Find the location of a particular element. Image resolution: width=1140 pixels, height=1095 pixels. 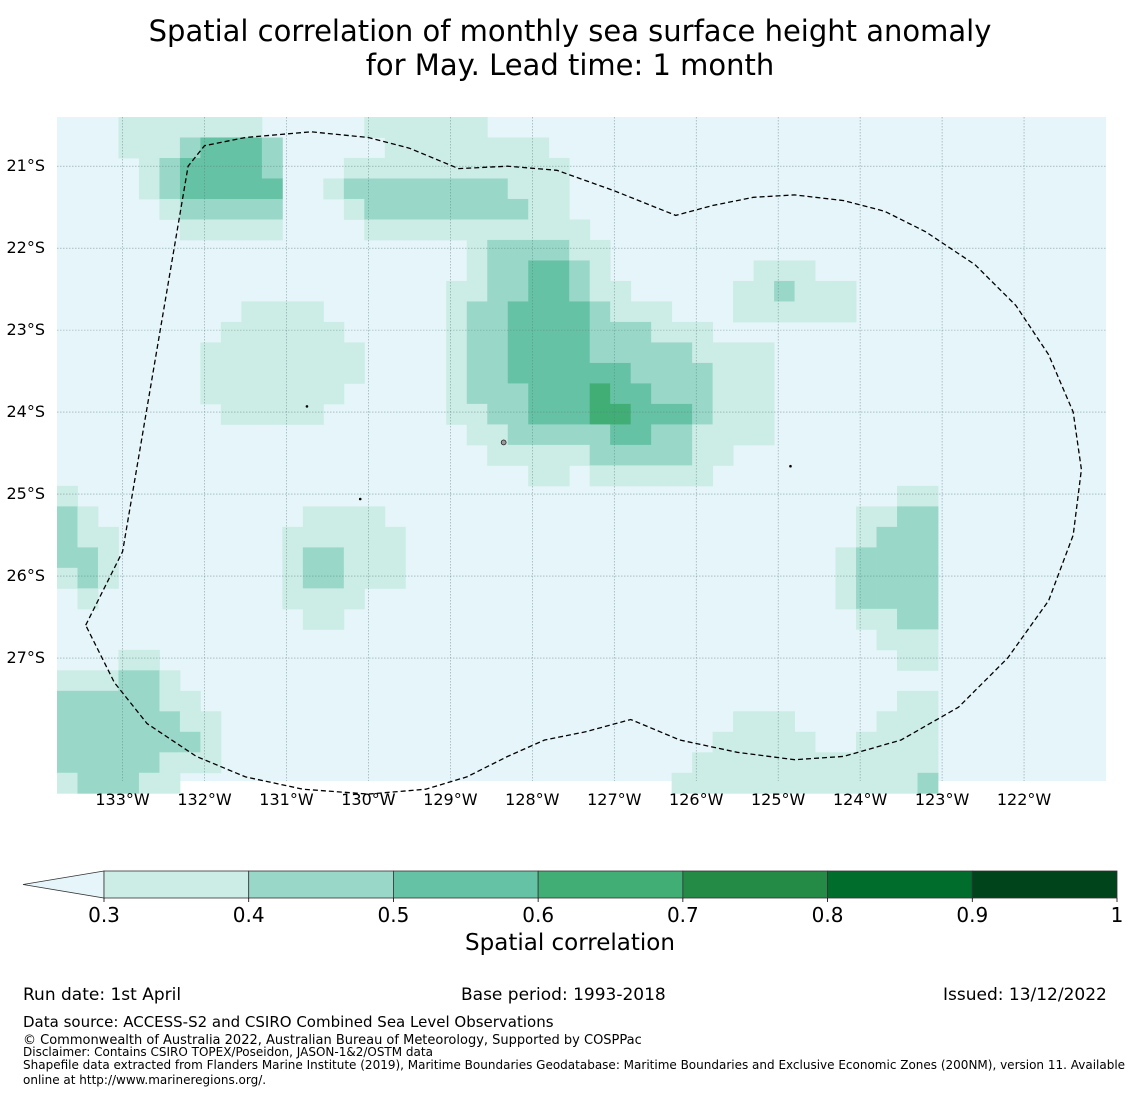

colorbar-segment is located at coordinates (466, 884).